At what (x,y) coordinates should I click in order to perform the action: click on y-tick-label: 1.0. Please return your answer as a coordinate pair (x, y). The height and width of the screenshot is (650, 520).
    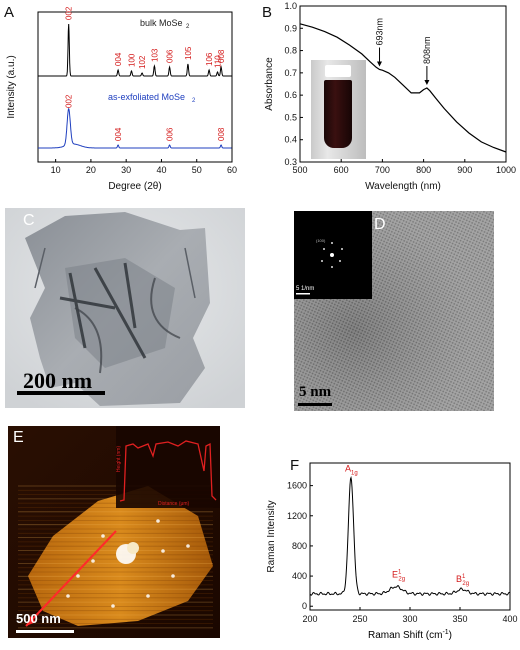
    Looking at the image, I should click on (290, 6).